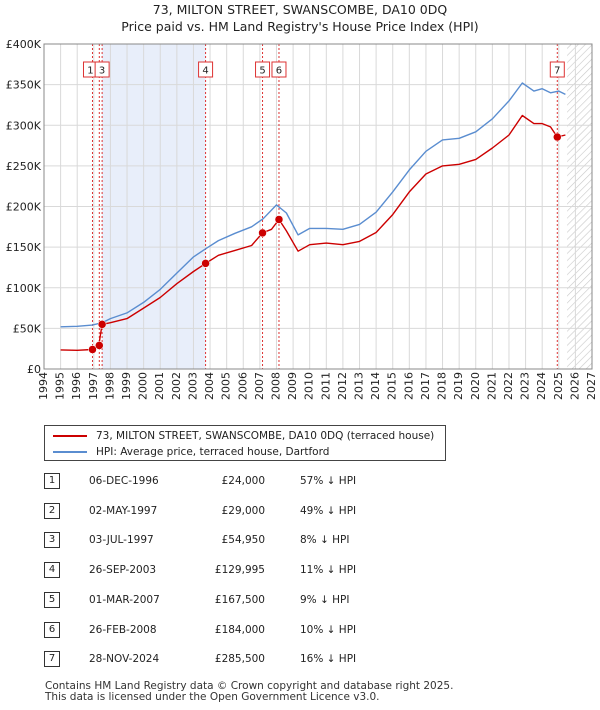 This screenshot has width=600, height=710. What do you see at coordinates (24, 247) in the screenshot?
I see `y-tick-label-150000: £150K` at bounding box center [24, 247].